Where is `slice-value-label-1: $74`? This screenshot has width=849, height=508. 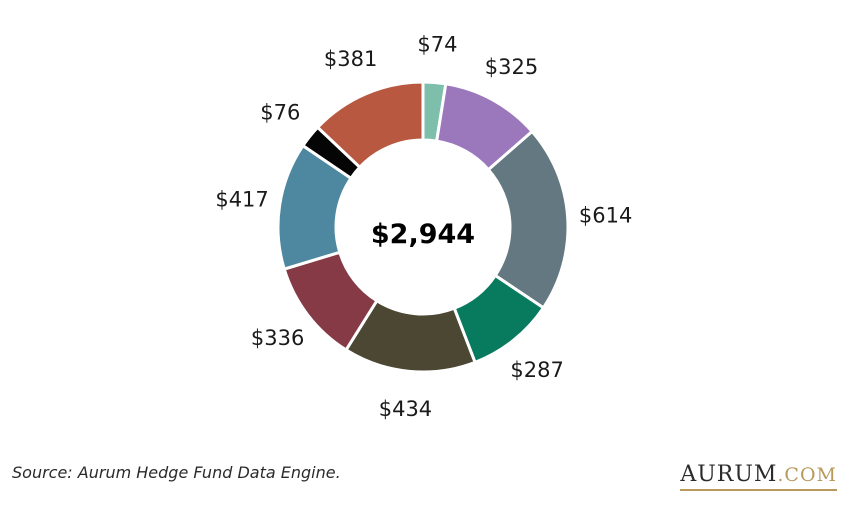 slice-value-label-1: $74 is located at coordinates (437, 45).